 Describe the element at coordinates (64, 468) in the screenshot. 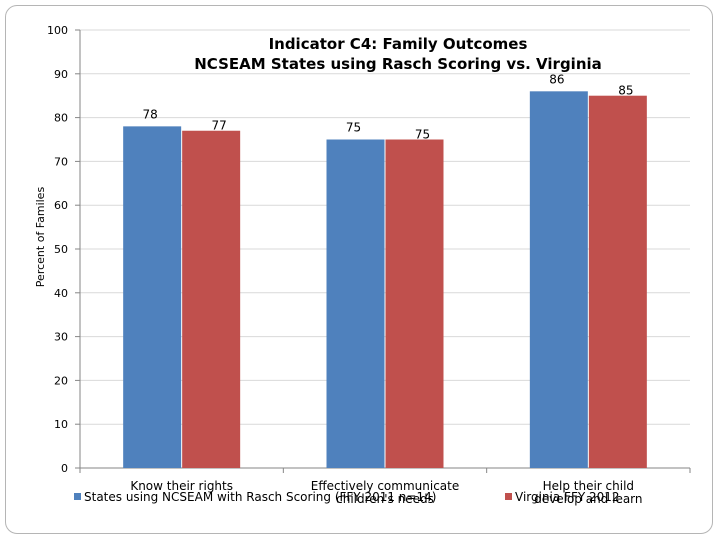

I see `y-tick-label: 0` at that location.